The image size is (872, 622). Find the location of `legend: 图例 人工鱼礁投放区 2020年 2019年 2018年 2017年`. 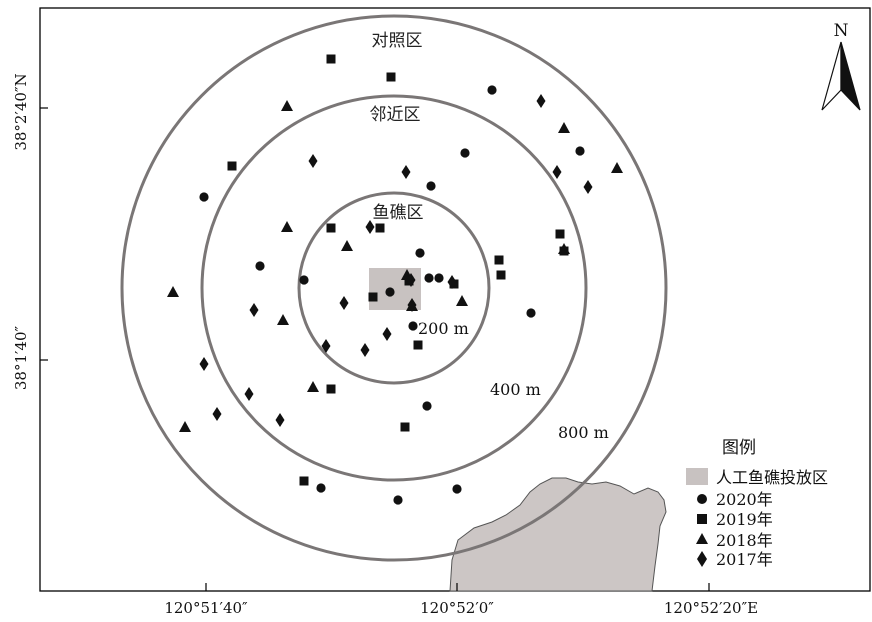

legend: 图例 人工鱼礁投放区 2020年 2019年 2018年 2017年 is located at coordinates (757, 503).